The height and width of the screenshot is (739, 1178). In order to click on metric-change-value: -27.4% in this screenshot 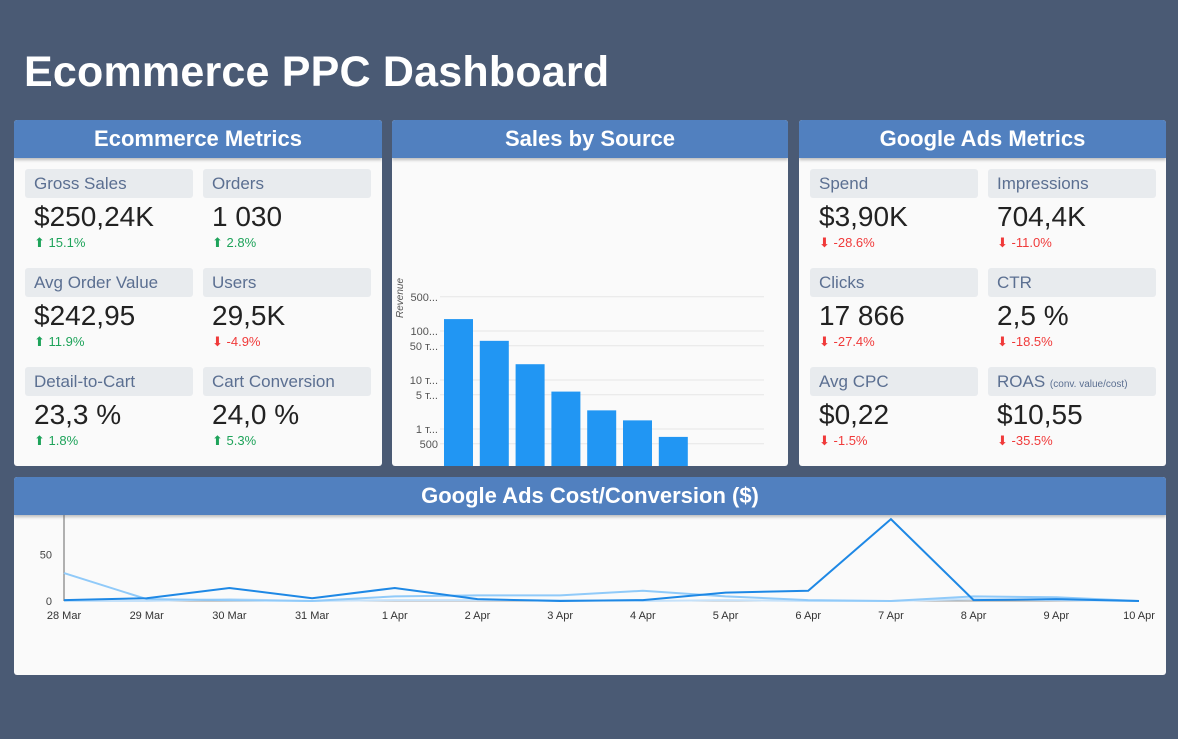, I will do `click(854, 341)`.